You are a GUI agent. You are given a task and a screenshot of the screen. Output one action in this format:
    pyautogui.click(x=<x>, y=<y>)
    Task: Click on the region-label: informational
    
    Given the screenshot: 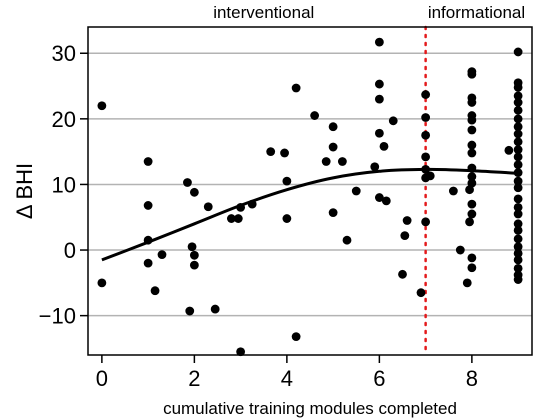 What is the action you would take?
    pyautogui.click(x=476, y=12)
    